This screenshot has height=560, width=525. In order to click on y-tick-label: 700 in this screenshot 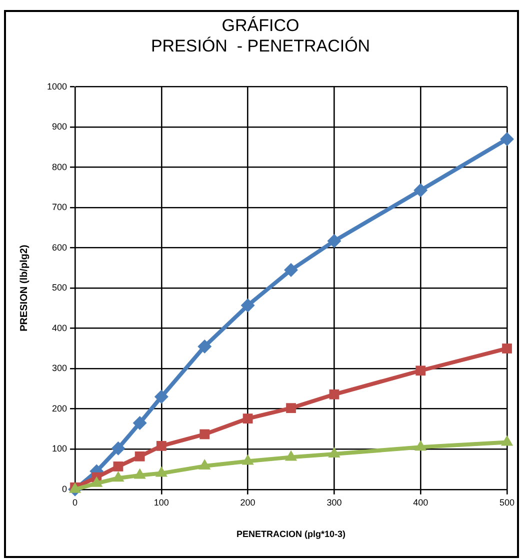, I will do `click(60, 207)`.